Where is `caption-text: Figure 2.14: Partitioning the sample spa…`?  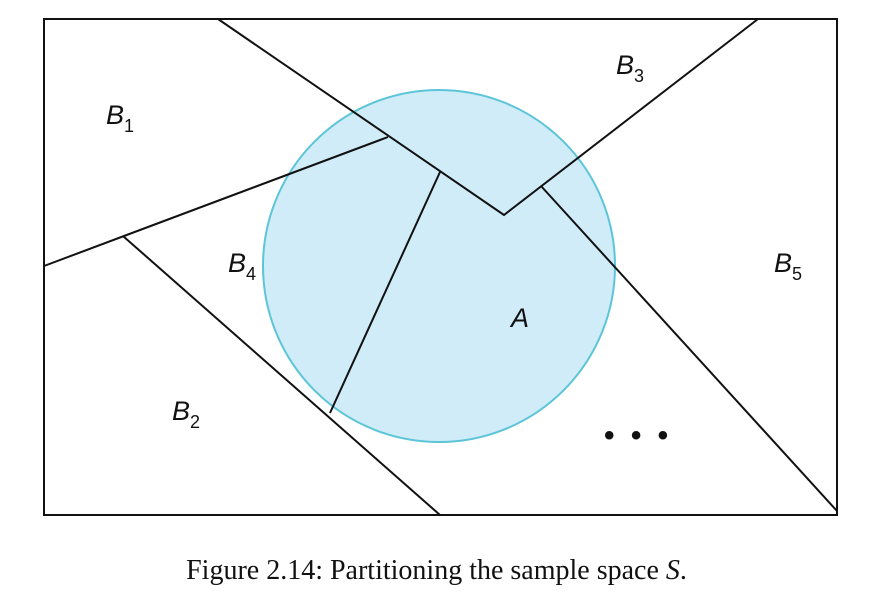 caption-text: Figure 2.14: Partitioning the sample spa… is located at coordinates (426, 570).